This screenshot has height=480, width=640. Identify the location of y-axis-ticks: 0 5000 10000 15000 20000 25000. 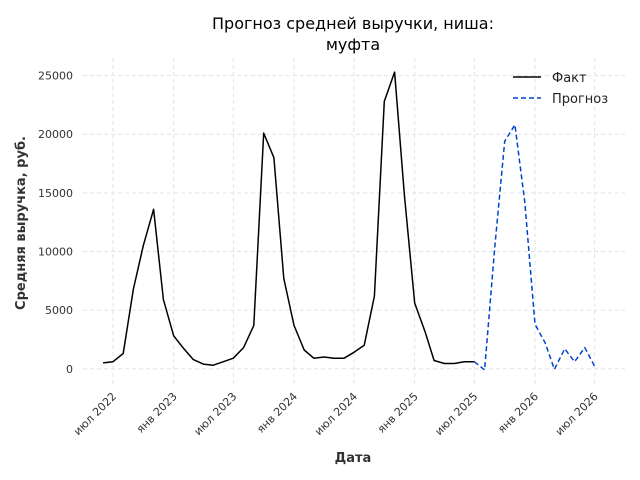
(55, 223).